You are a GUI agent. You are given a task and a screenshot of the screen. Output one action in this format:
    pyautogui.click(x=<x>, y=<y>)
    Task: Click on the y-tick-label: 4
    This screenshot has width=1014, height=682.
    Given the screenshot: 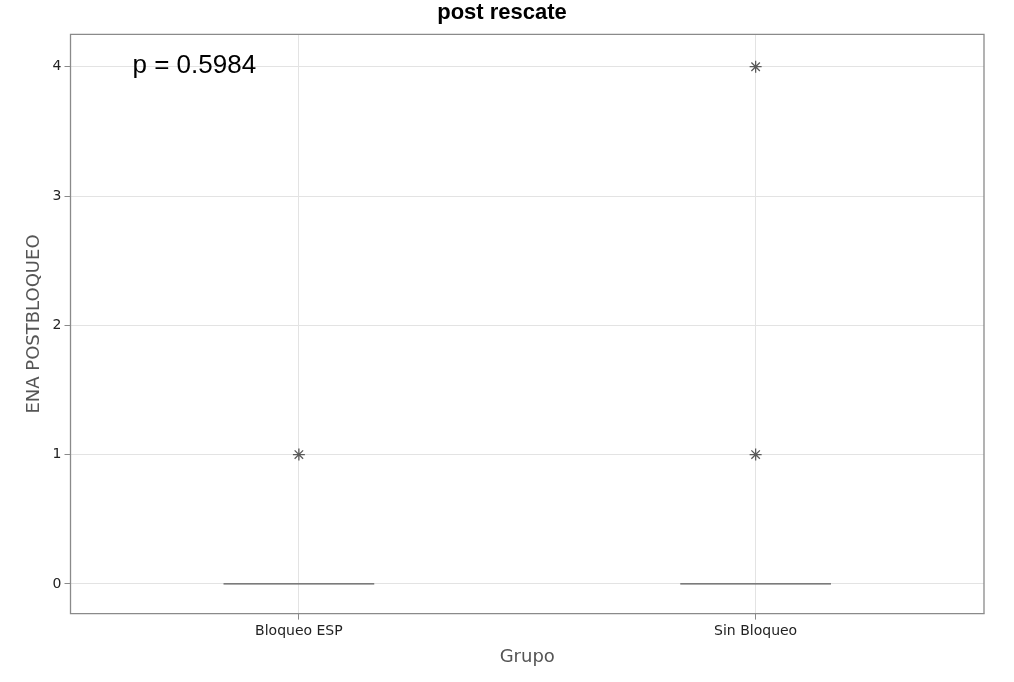 What is the action you would take?
    pyautogui.click(x=57, y=65)
    